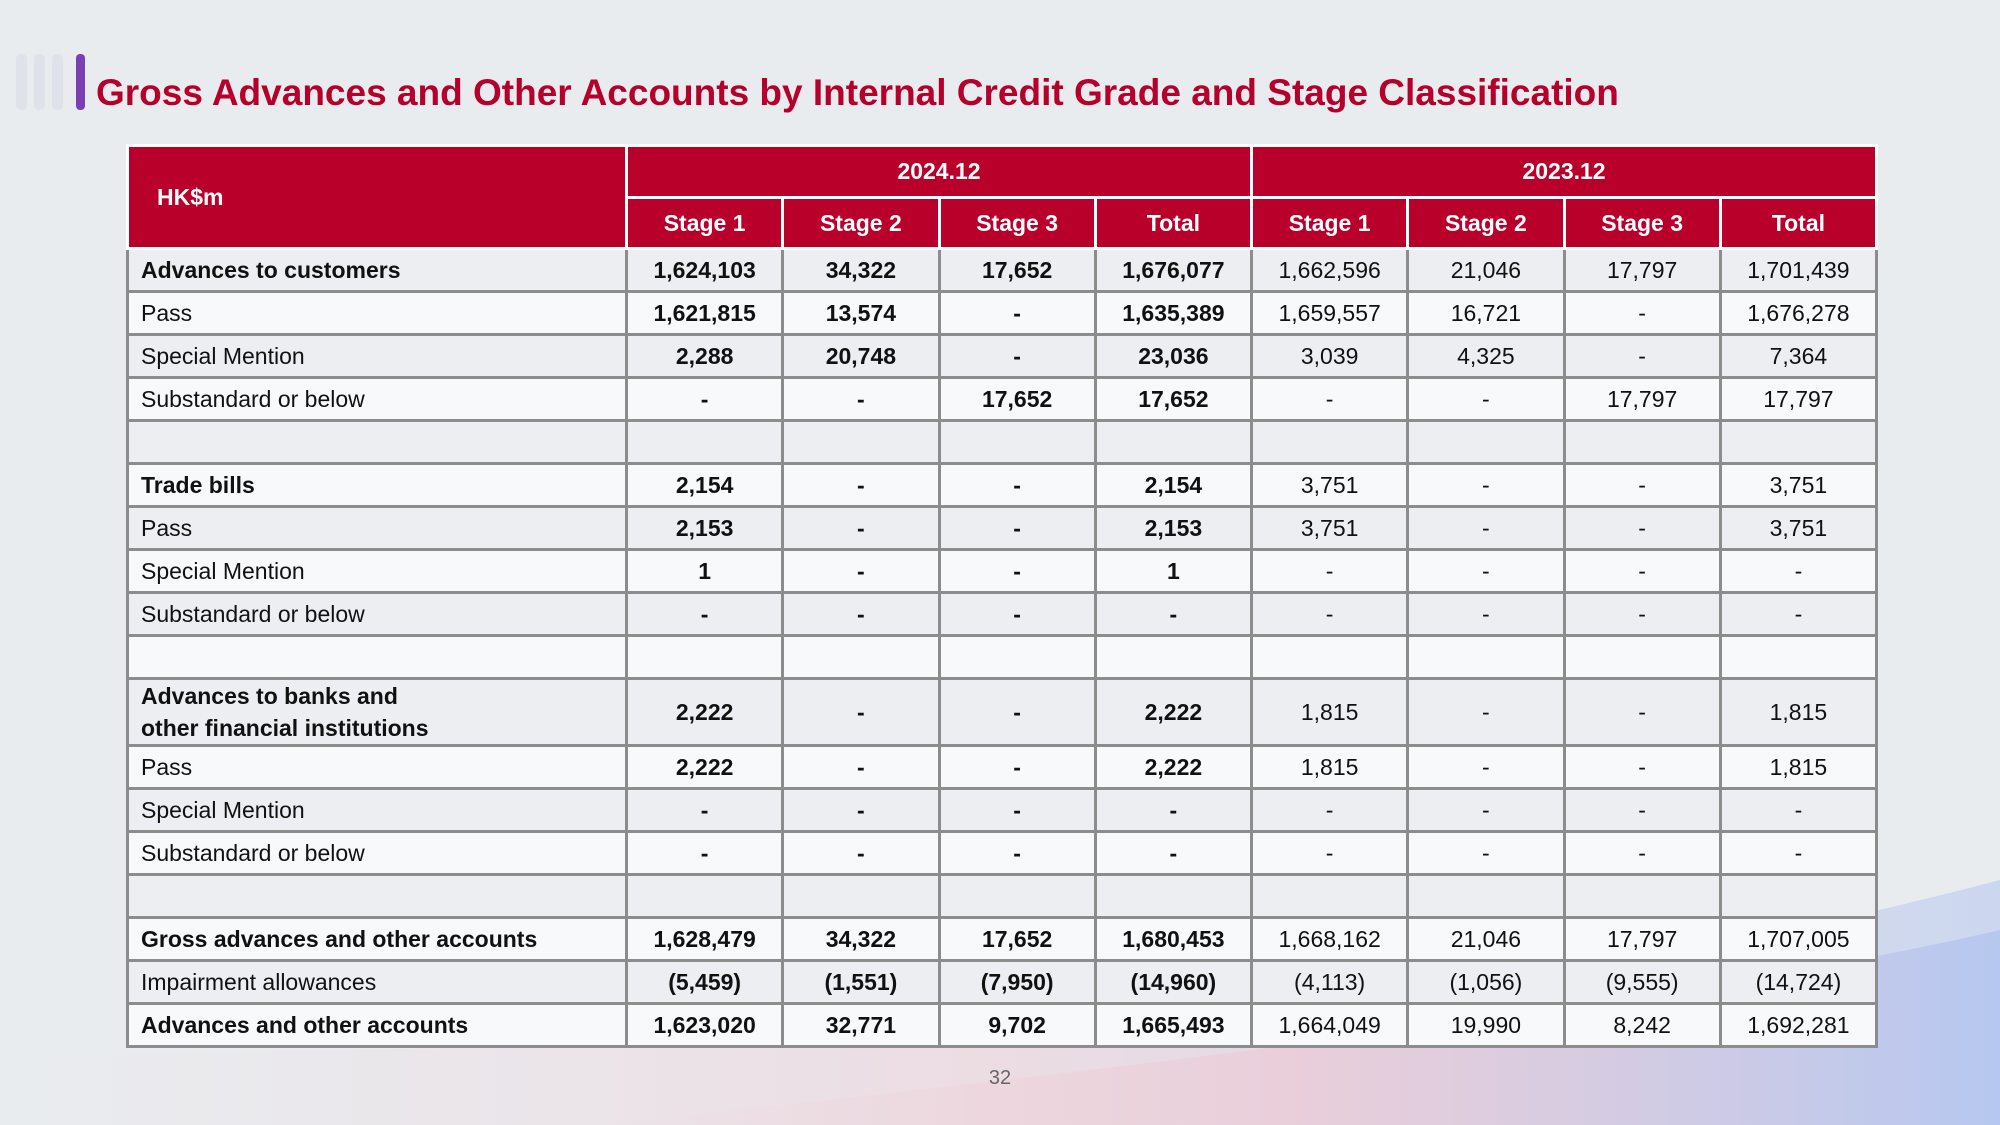 This screenshot has height=1125, width=2000. What do you see at coordinates (861, 982) in the screenshot?
I see `cell: (1,551)` at bounding box center [861, 982].